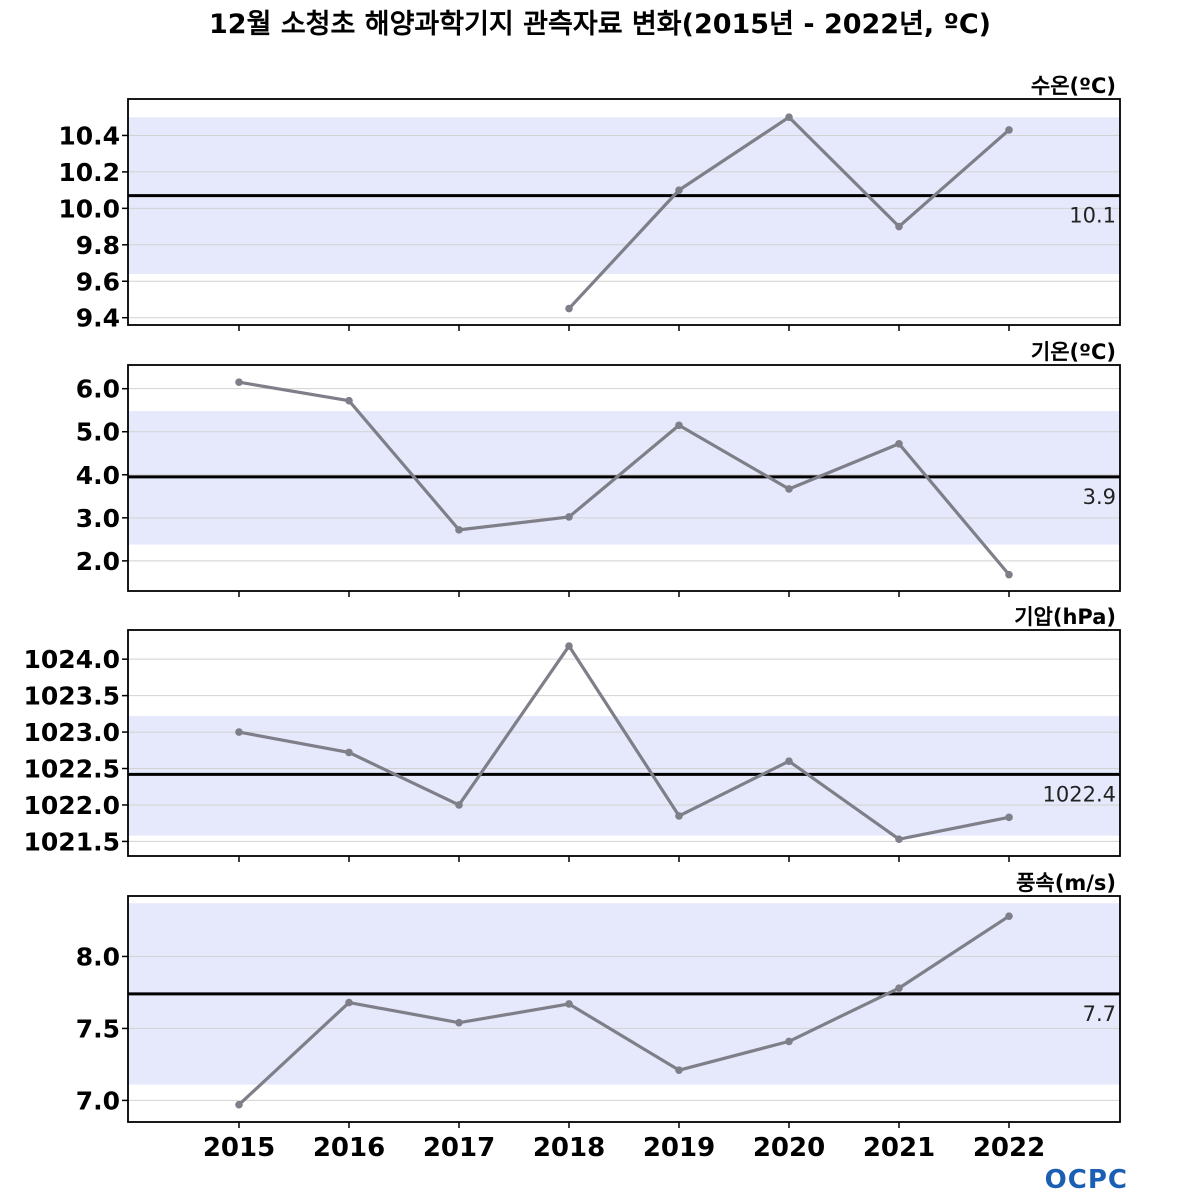  Describe the element at coordinates (1086, 1180) in the screenshot. I see `ocpc-logo: OCPC` at that location.